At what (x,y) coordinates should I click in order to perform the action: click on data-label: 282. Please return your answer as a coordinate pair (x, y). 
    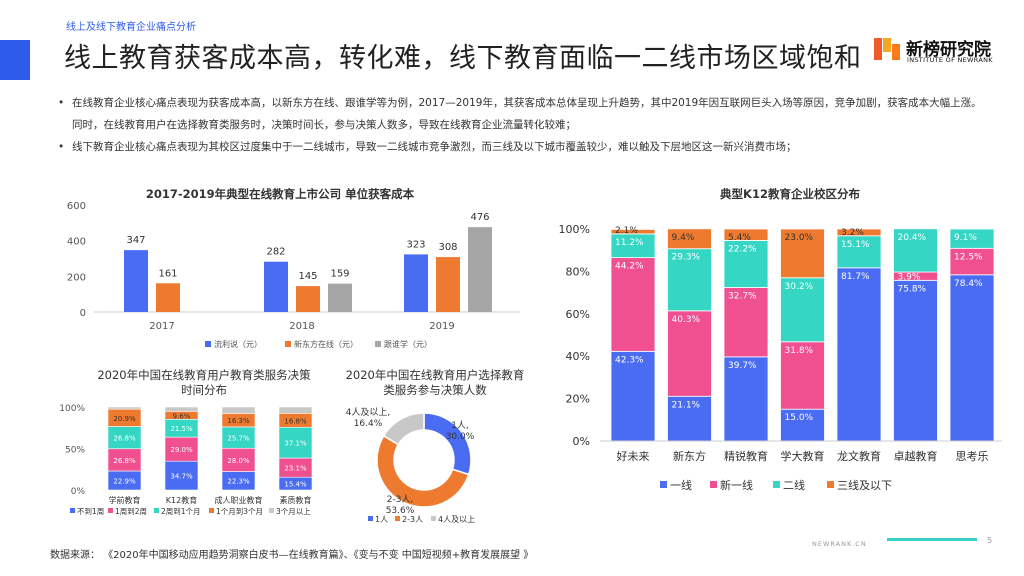
    Looking at the image, I should click on (275, 252).